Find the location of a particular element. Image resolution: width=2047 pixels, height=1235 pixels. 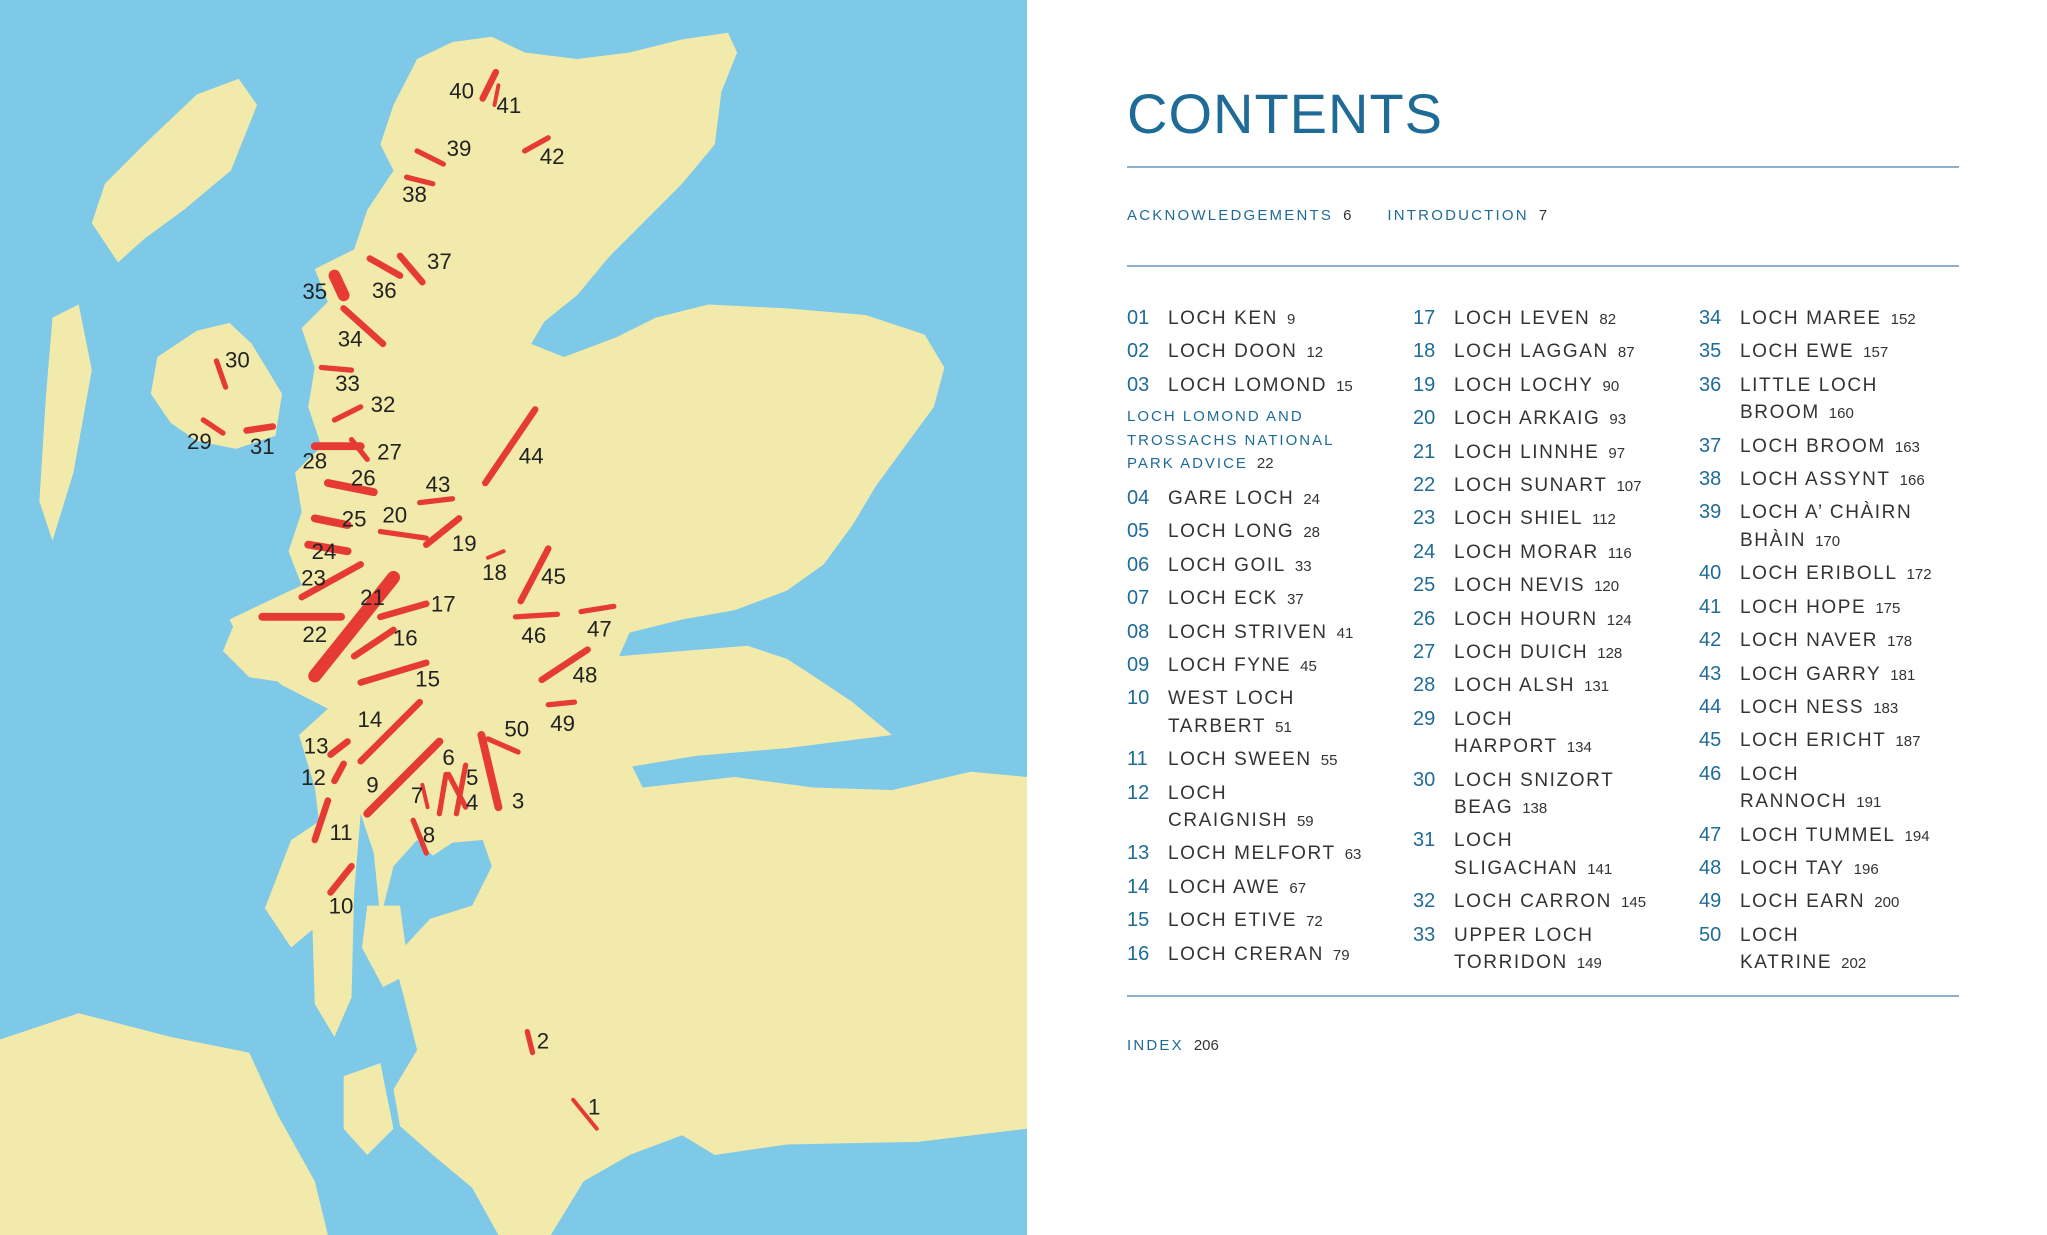

entry-title-text: WEST LOCH is located at coordinates (1232, 699).